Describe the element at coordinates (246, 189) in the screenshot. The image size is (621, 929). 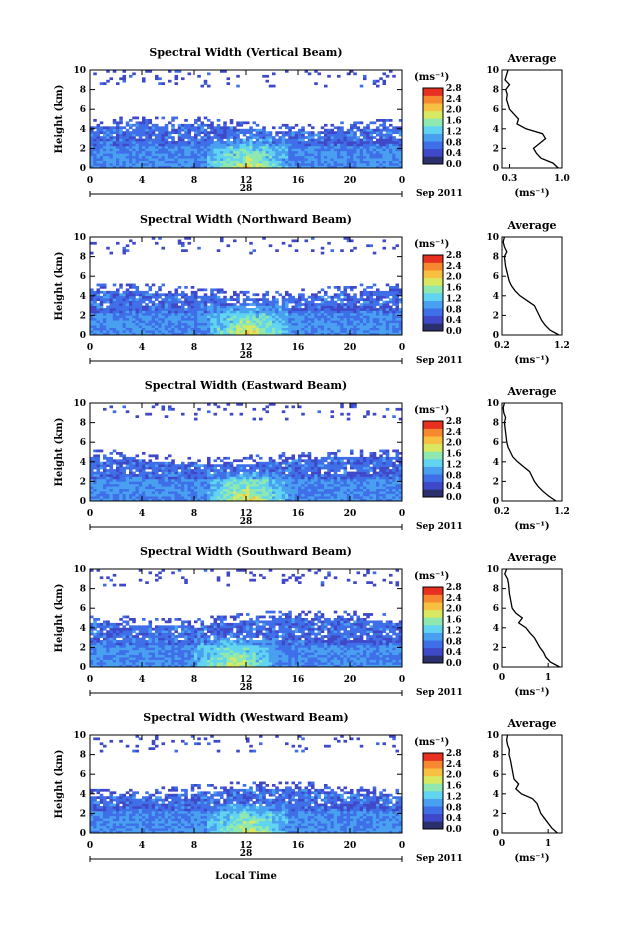
I see `day-label: 28` at that location.